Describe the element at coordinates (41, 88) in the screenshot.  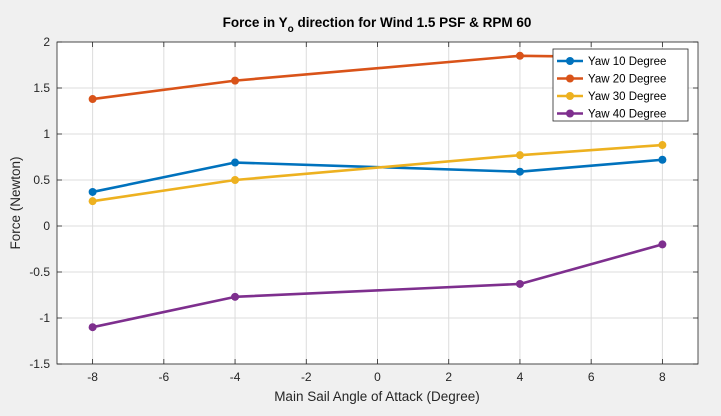
I see `y-tick-label: 1.5` at that location.